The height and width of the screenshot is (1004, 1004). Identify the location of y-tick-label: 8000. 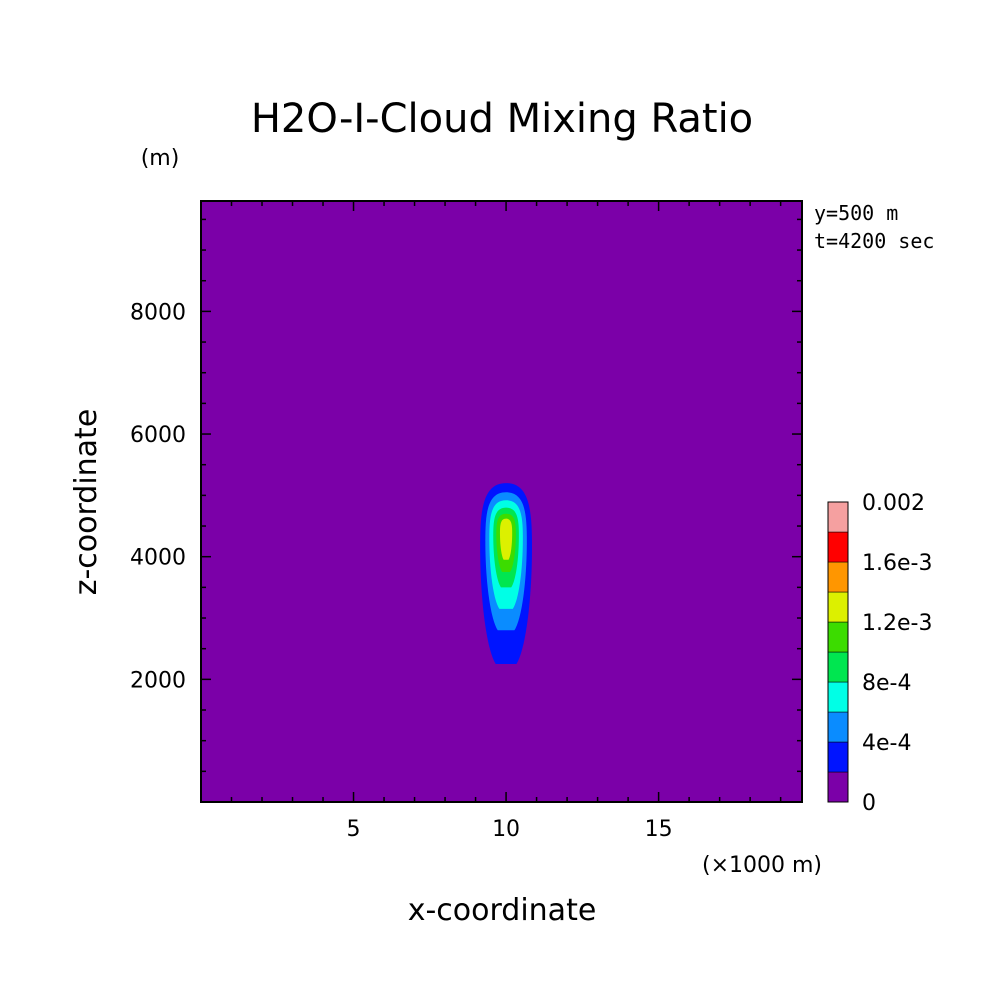
(158, 312).